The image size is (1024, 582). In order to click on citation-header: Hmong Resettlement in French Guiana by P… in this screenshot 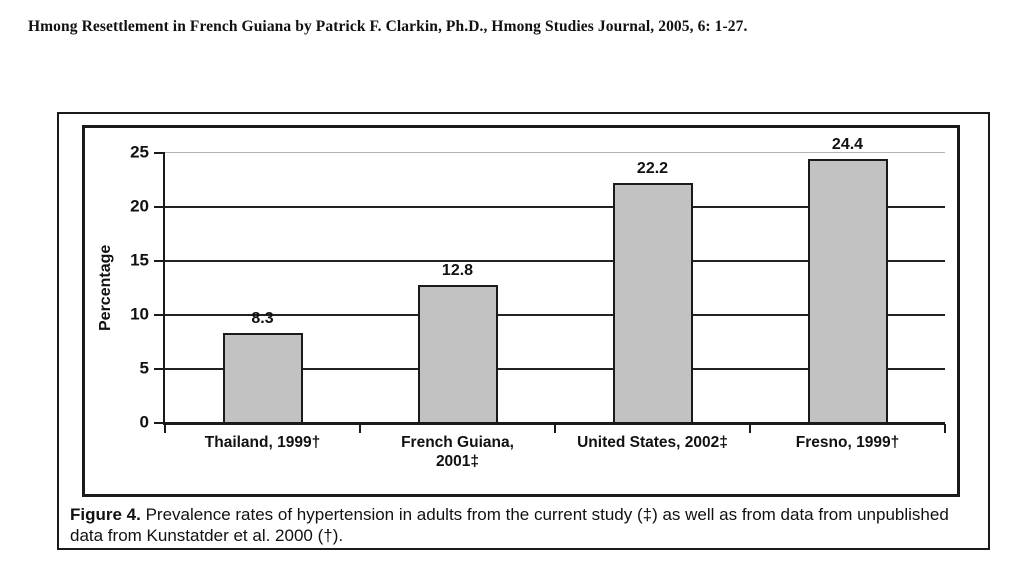, I will do `click(388, 26)`.